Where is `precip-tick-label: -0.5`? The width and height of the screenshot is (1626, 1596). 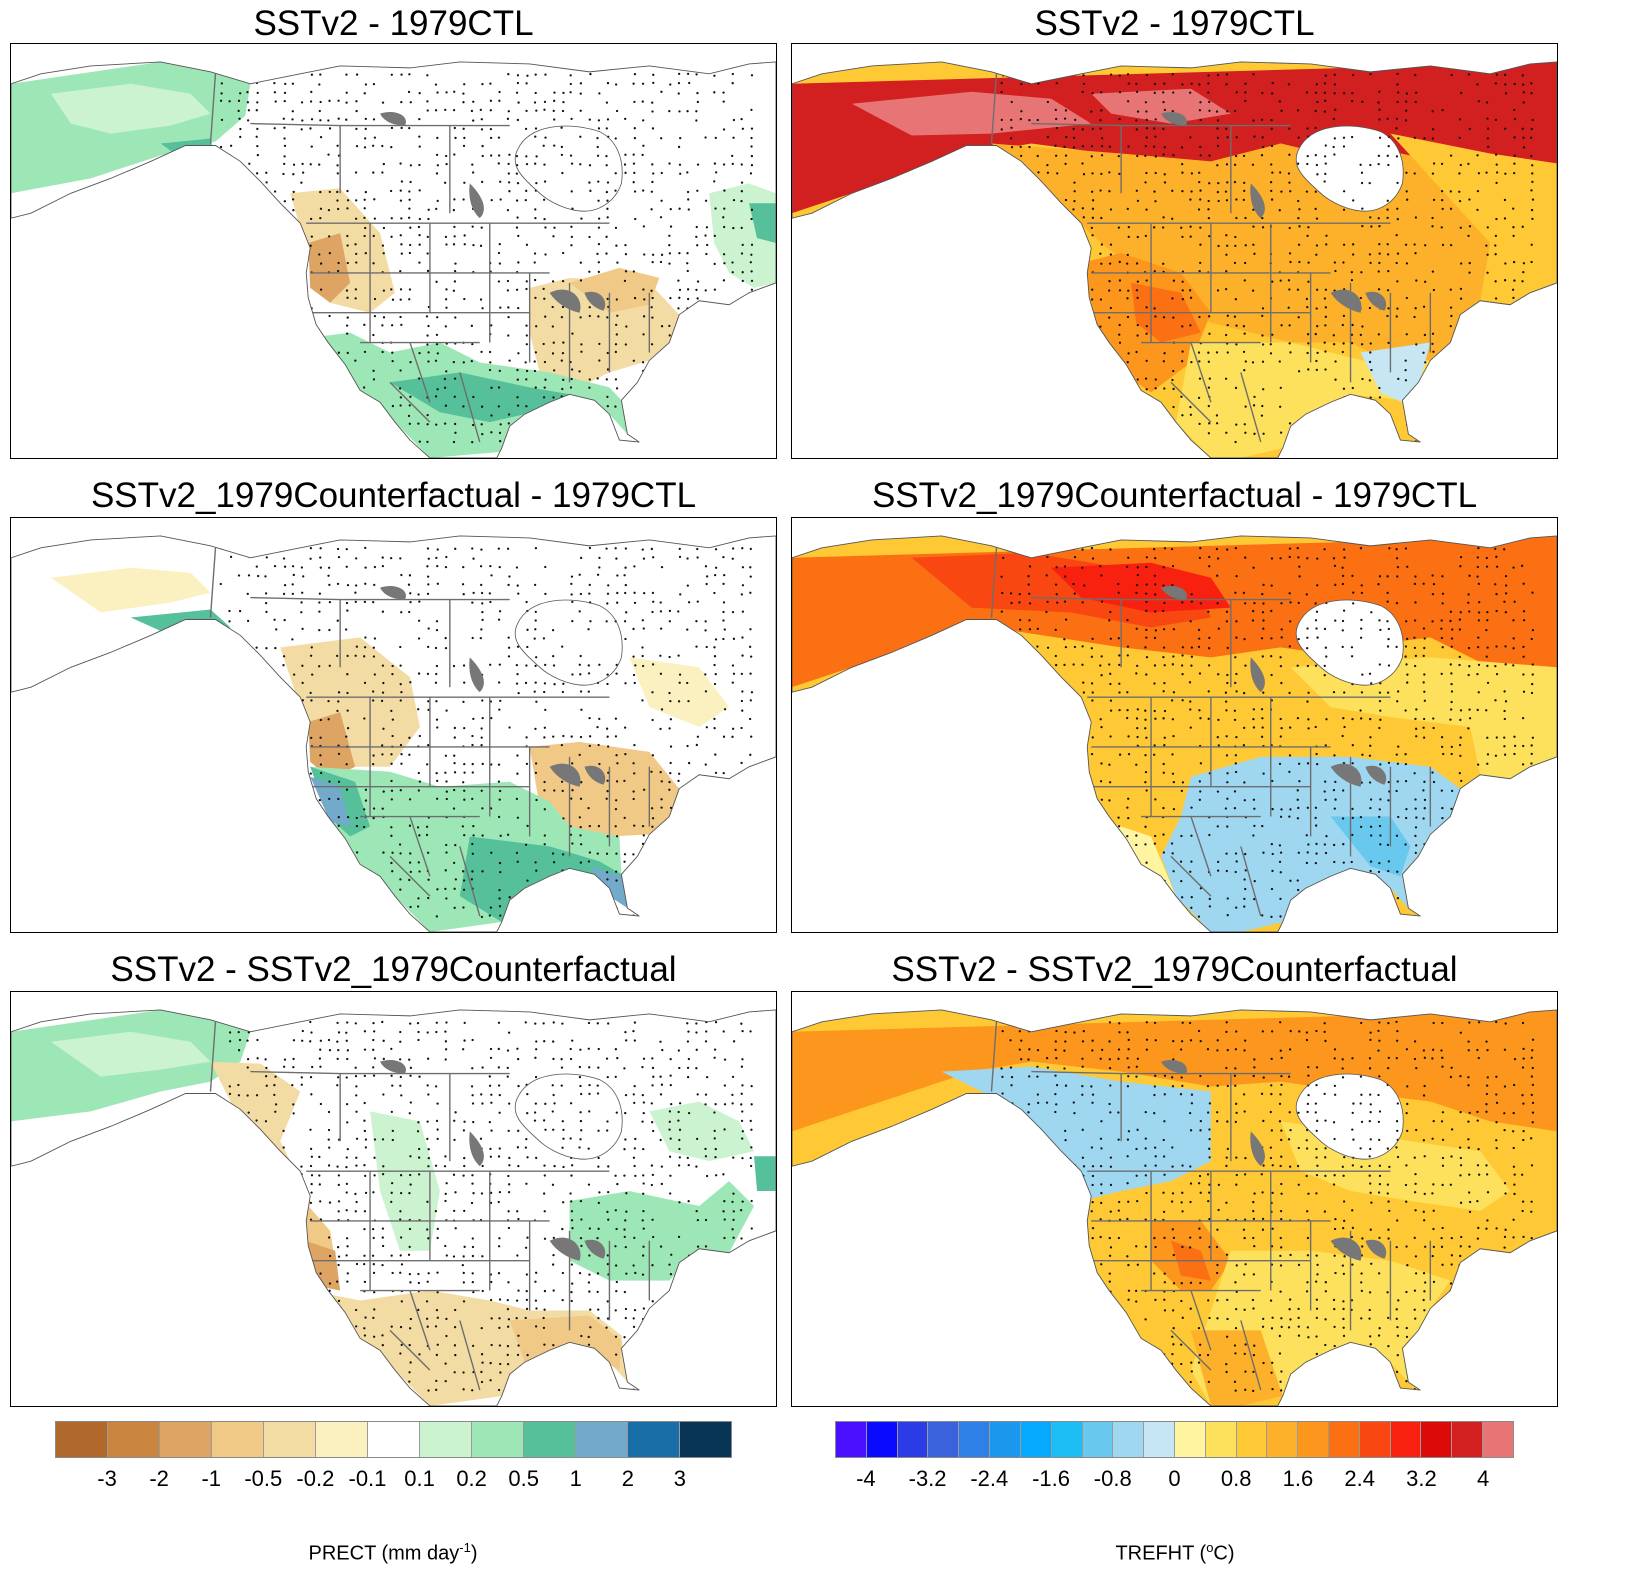 precip-tick-label: -0.5 is located at coordinates (263, 1478).